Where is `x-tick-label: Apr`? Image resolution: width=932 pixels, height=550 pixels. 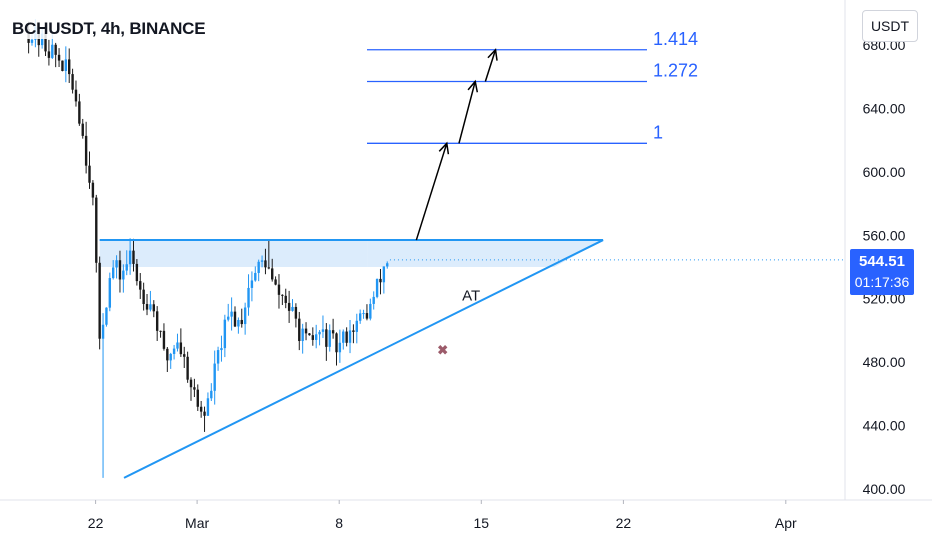
x-tick-label: Apr is located at coordinates (786, 523).